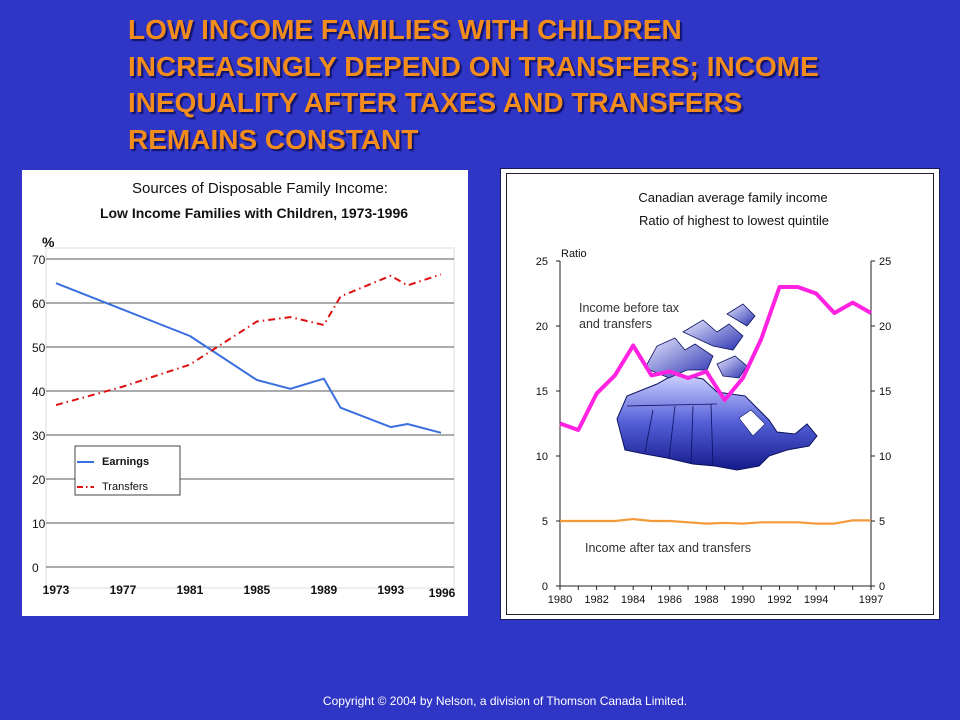  I want to click on right-series-group, so click(715, 405).